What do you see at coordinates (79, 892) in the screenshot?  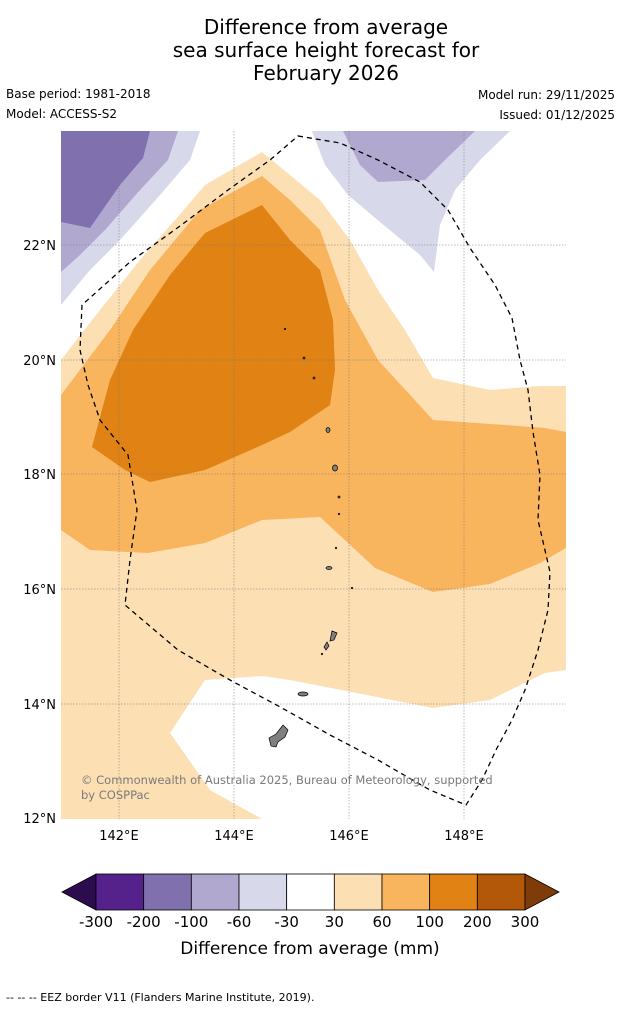 I see `colorbar-extend-low` at bounding box center [79, 892].